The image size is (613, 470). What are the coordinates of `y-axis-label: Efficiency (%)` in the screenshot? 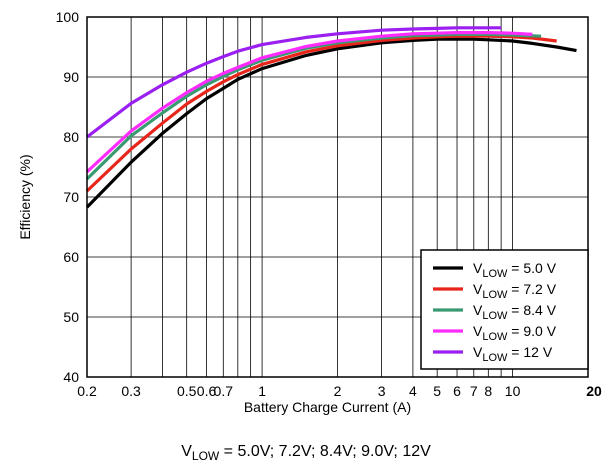 It's located at (25, 196).